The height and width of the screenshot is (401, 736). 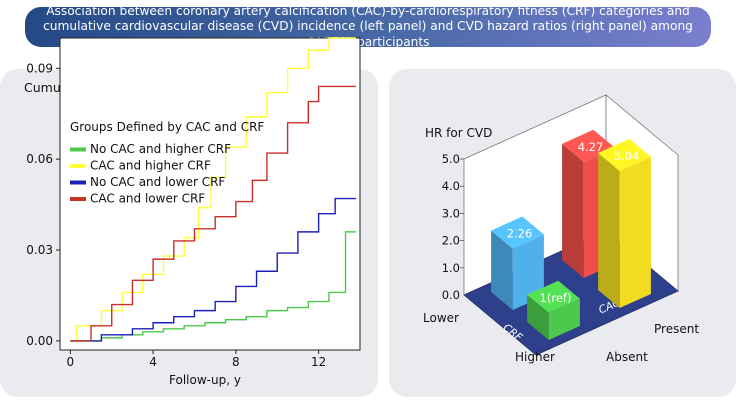 I want to click on x-axis-label: Follow-up, y, so click(x=205, y=380).